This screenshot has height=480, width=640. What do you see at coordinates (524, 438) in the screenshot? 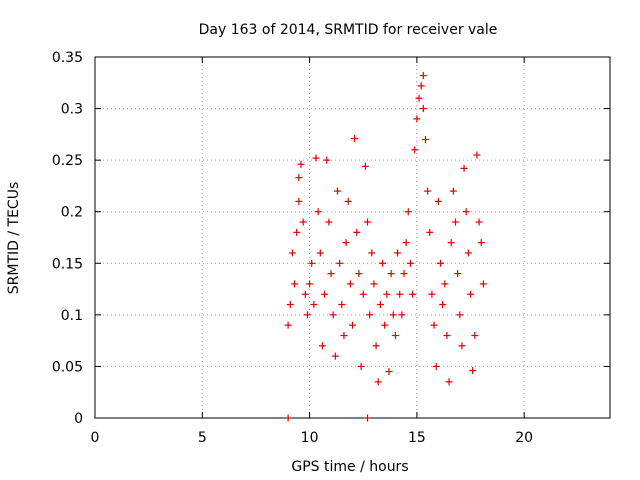
I see `x-tick-label: 20` at bounding box center [524, 438].